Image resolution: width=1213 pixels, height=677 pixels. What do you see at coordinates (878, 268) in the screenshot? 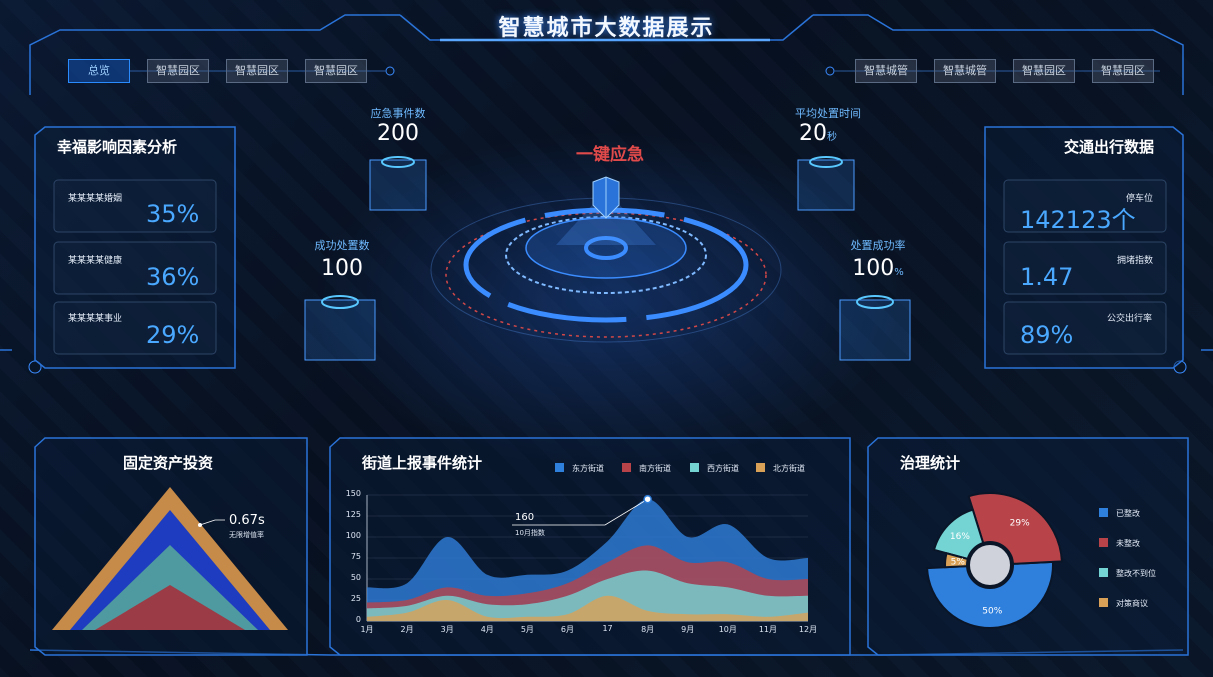
I see `cube-value-success-rate: 100%` at bounding box center [878, 268].